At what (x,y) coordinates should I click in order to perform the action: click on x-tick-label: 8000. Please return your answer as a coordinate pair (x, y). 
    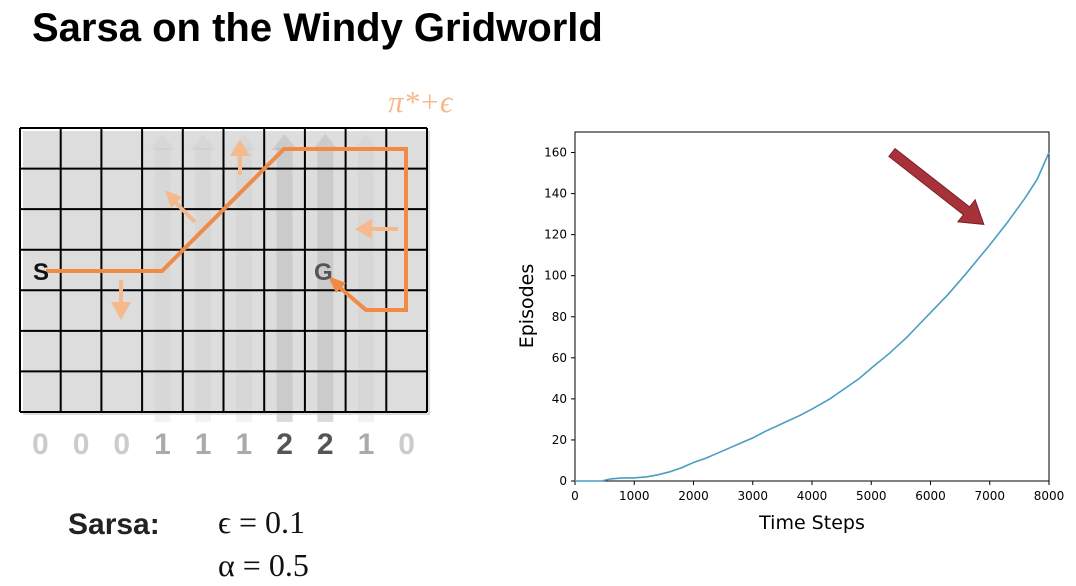
    Looking at the image, I should click on (1049, 496).